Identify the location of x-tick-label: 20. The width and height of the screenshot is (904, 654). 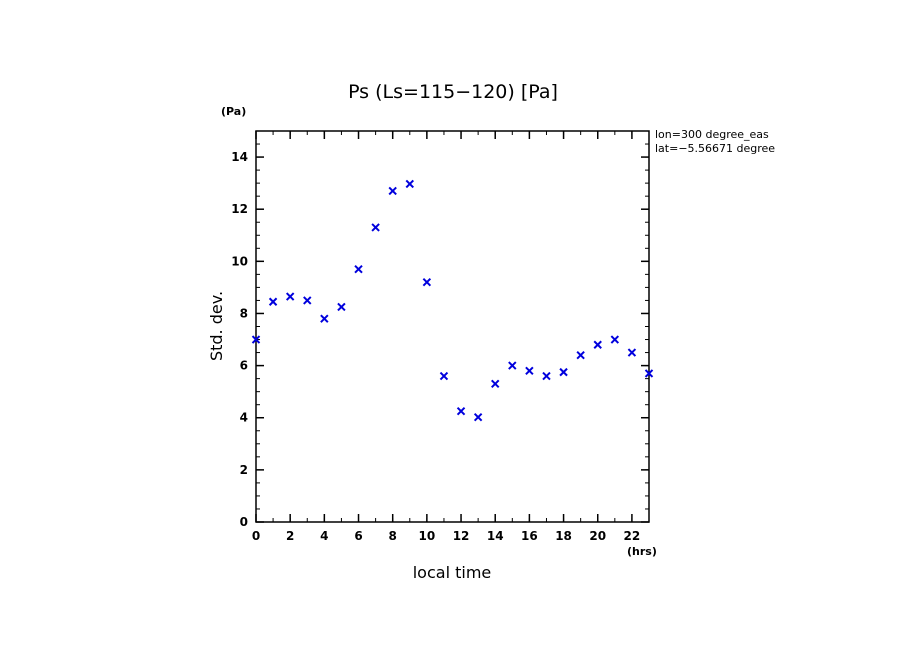
(597, 536).